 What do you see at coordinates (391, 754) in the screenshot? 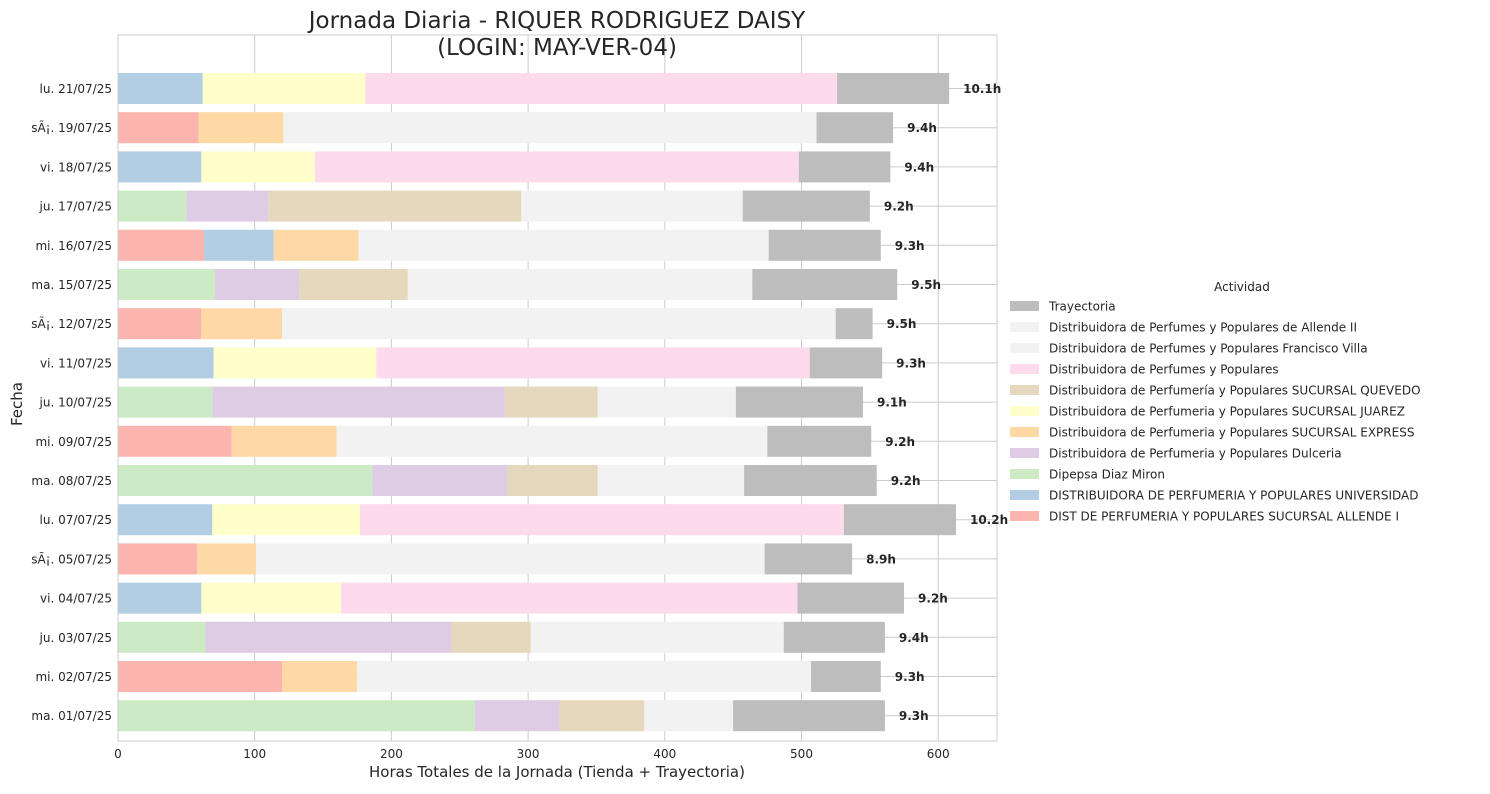
I see `x-tick-label: 200` at bounding box center [391, 754].